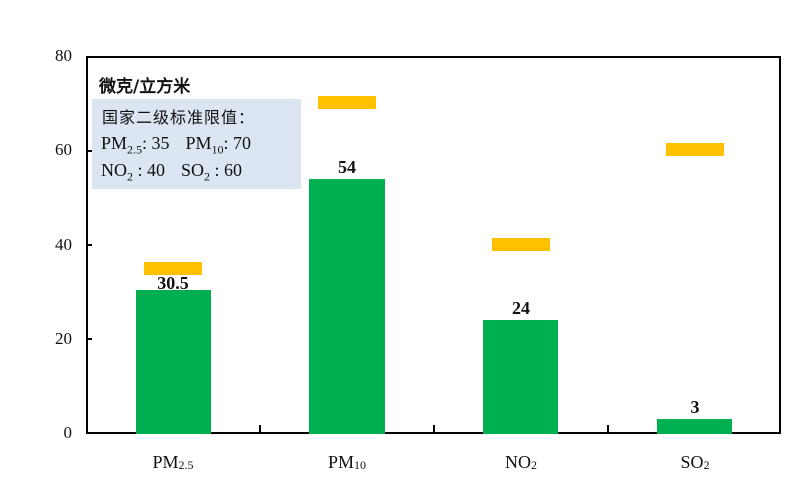 This screenshot has width=800, height=496. I want to click on bar-pm10, so click(347, 306).